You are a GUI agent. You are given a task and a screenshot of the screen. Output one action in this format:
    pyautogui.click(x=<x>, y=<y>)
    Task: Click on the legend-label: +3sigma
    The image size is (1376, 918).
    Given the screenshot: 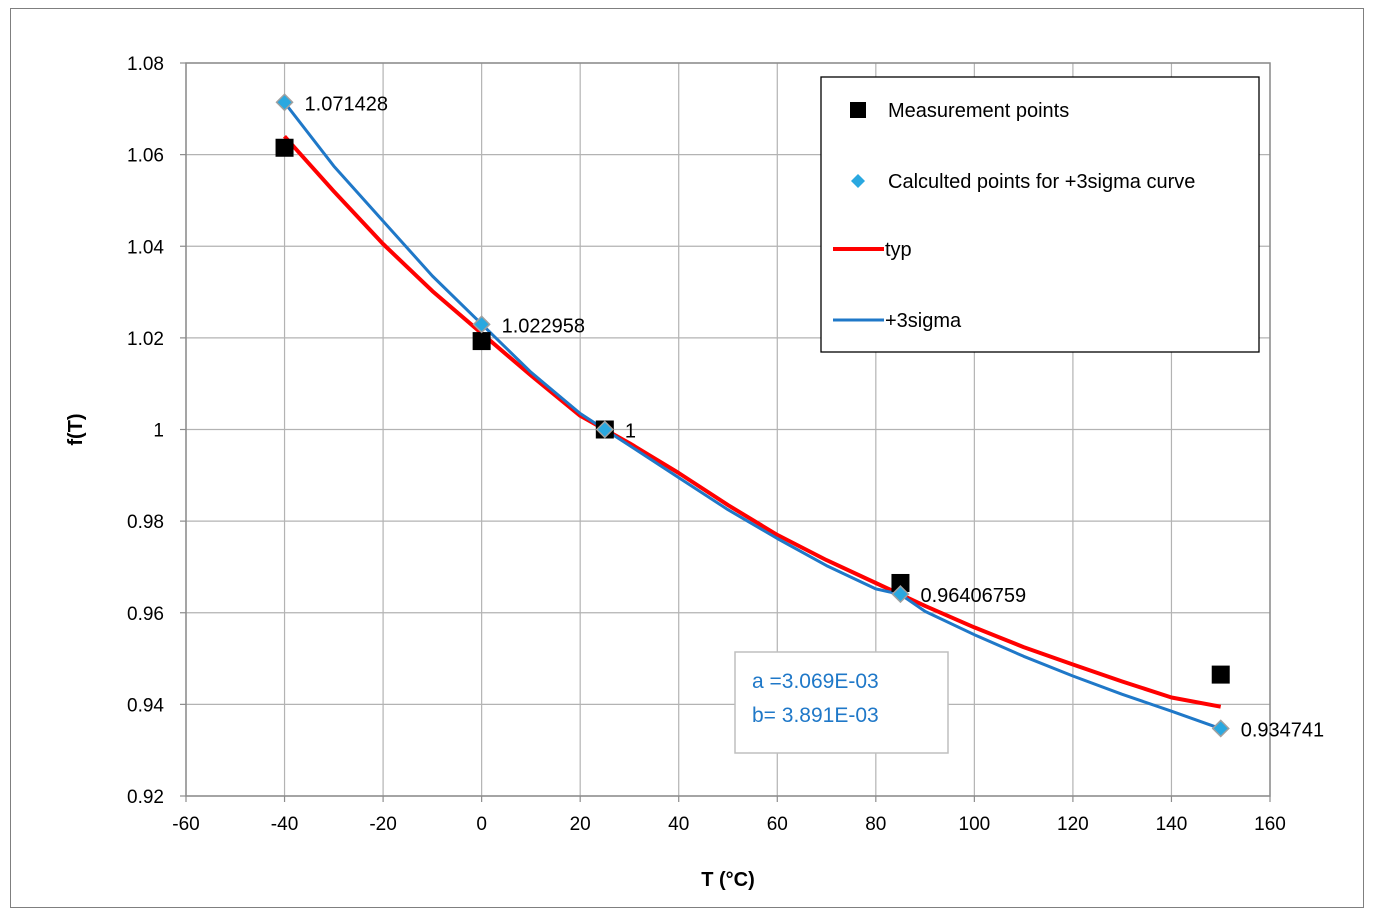 What is the action you would take?
    pyautogui.click(x=923, y=321)
    